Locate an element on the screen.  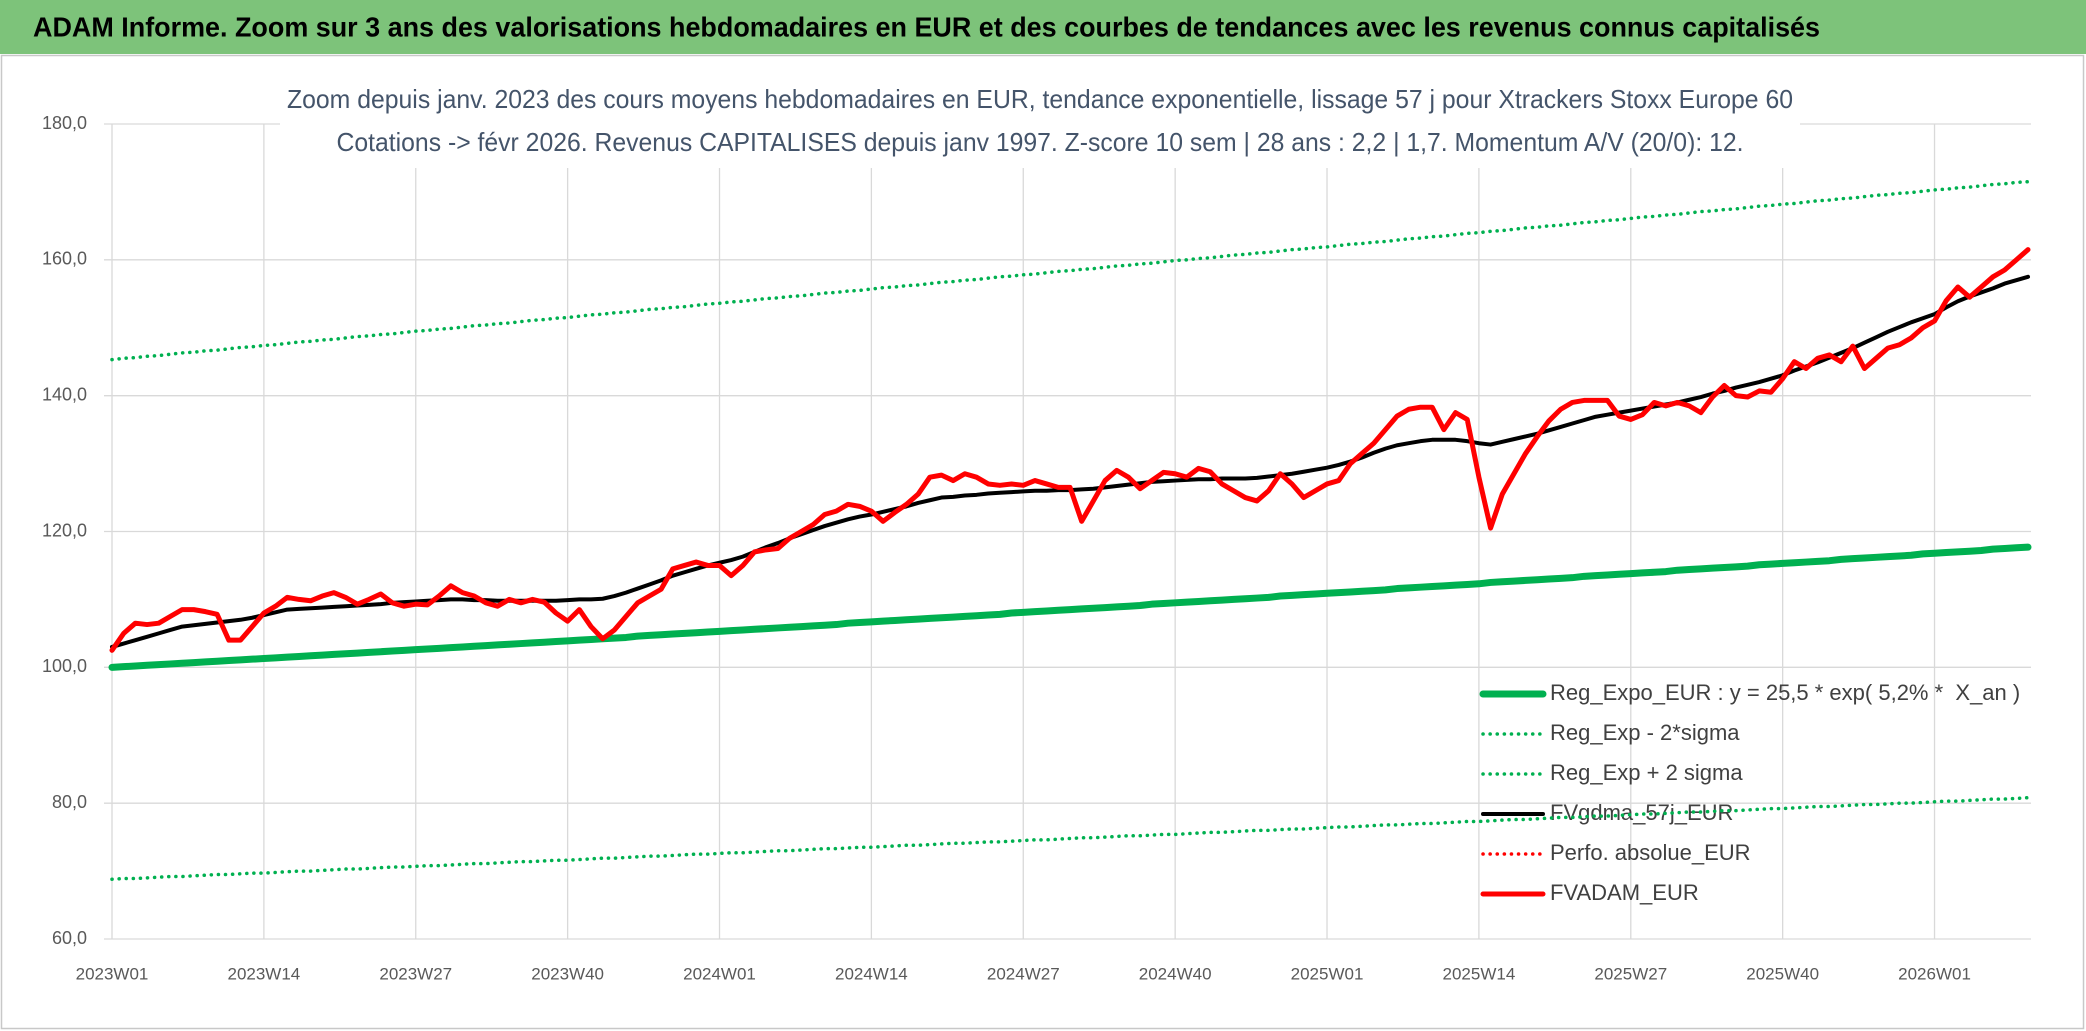
legend-label: Perfo. absolue_EUR is located at coordinates (1650, 852).